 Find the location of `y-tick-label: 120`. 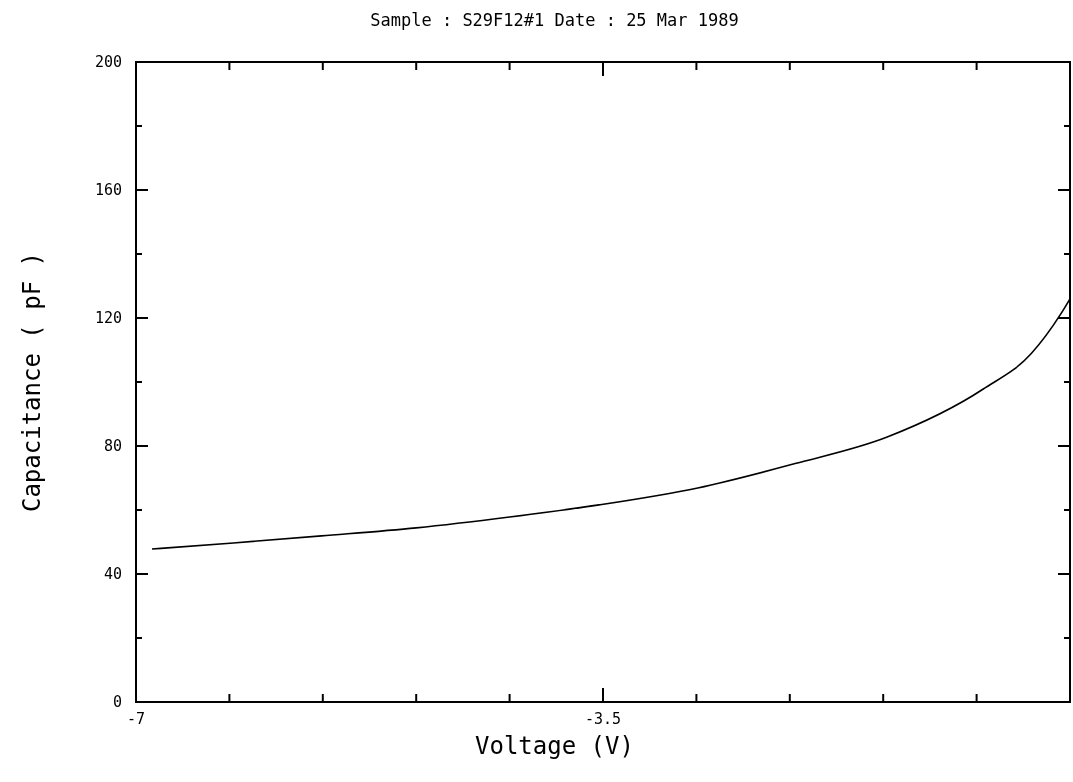

y-tick-label: 120 is located at coordinates (108, 318).